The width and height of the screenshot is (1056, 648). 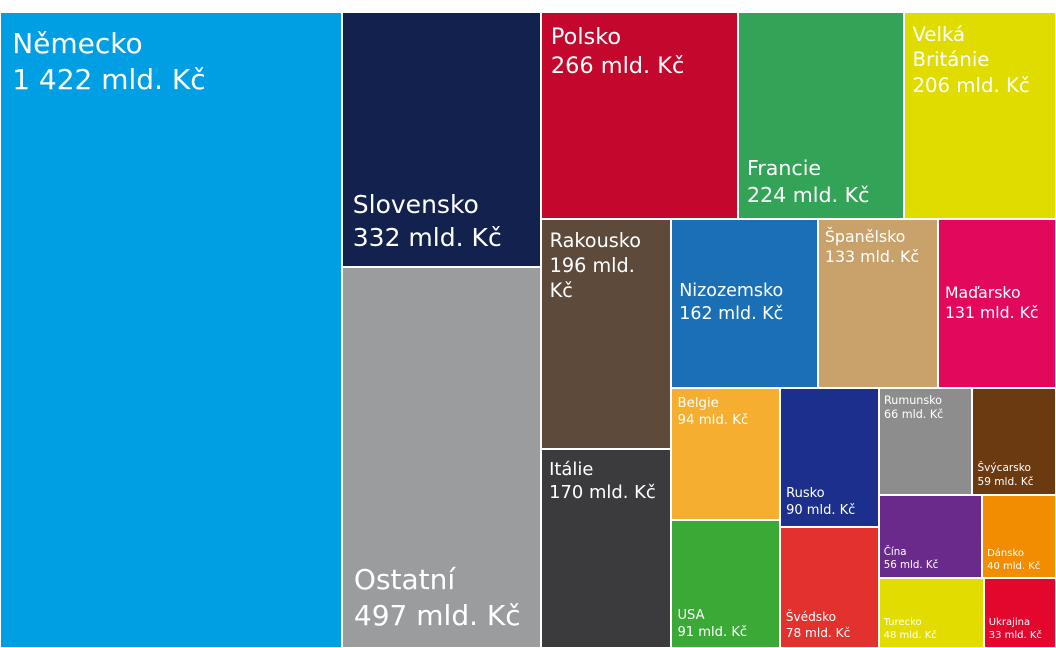 I want to click on cell-label: Turecko, so click(x=902, y=623).